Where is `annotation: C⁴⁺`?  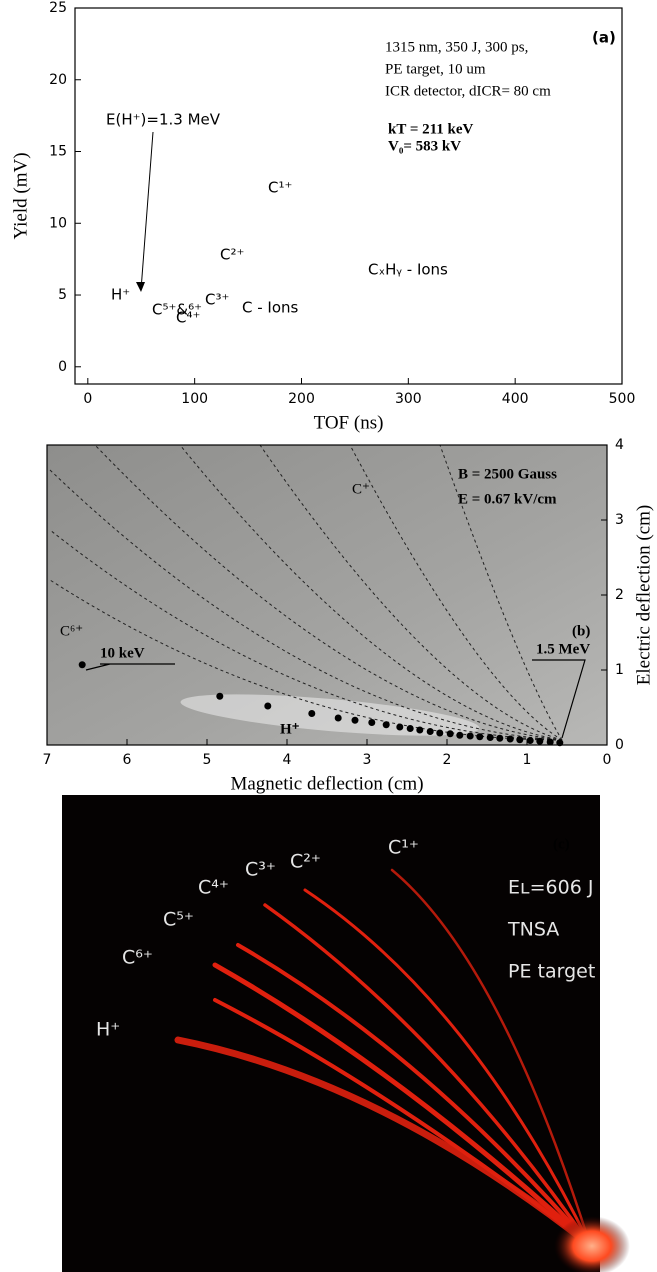 annotation: C⁴⁺ is located at coordinates (188, 318).